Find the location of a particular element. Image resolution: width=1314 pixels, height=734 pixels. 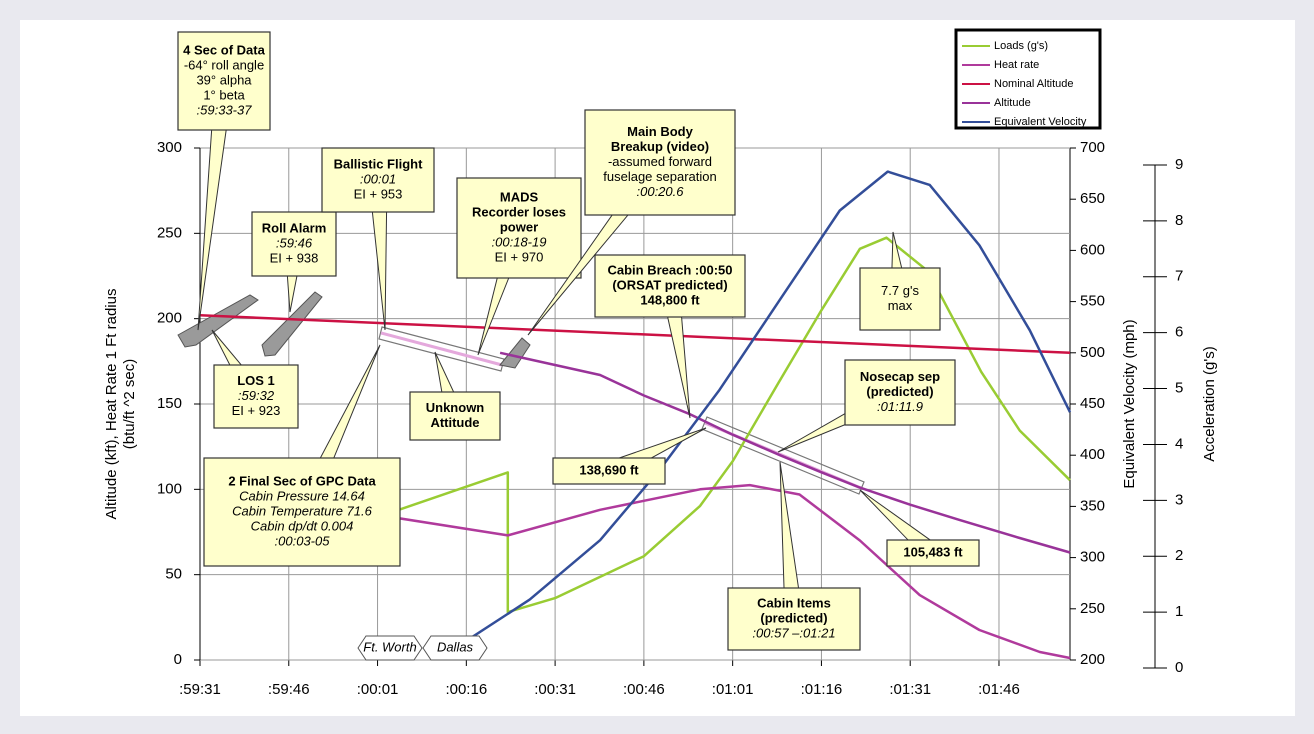

x-tick-label: :59:31 is located at coordinates (200, 689).